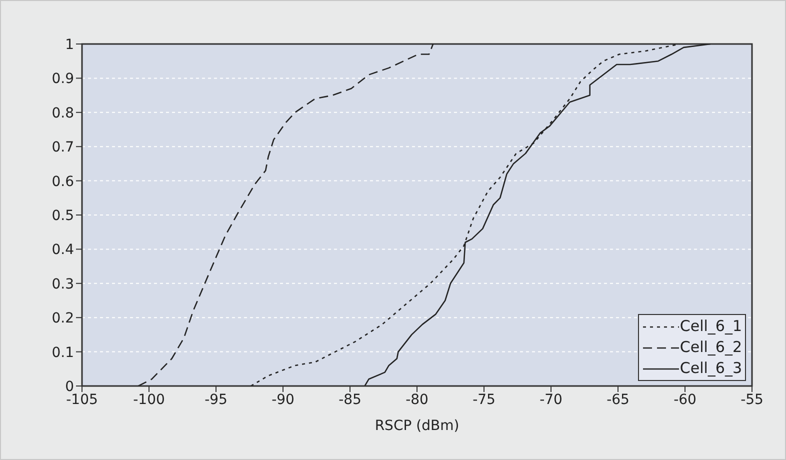  What do you see at coordinates (283, 400) in the screenshot?
I see `x-tick-label: -90` at bounding box center [283, 400].